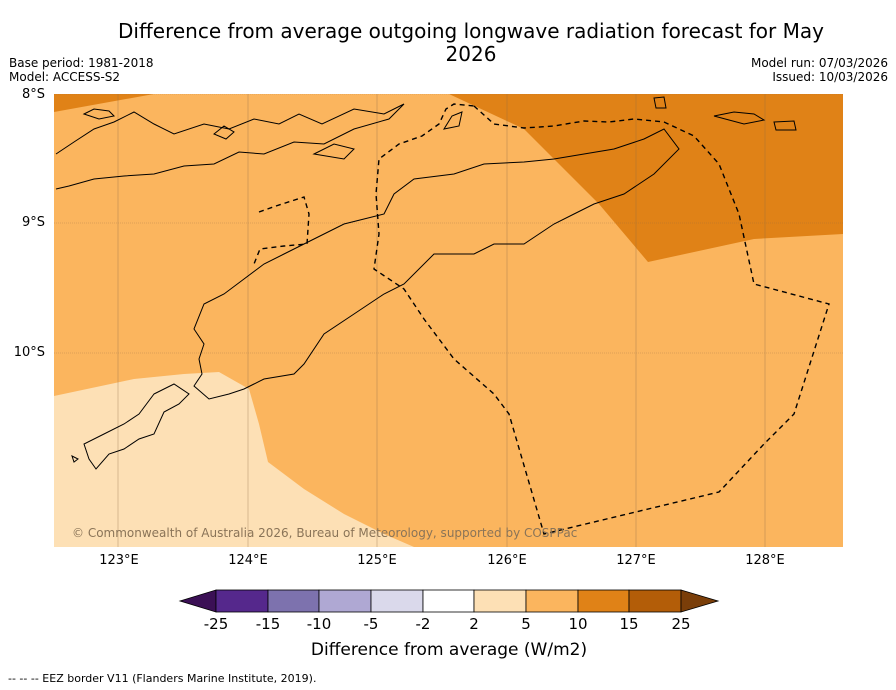  I want to click on eez-border-west, so click(281, 230).